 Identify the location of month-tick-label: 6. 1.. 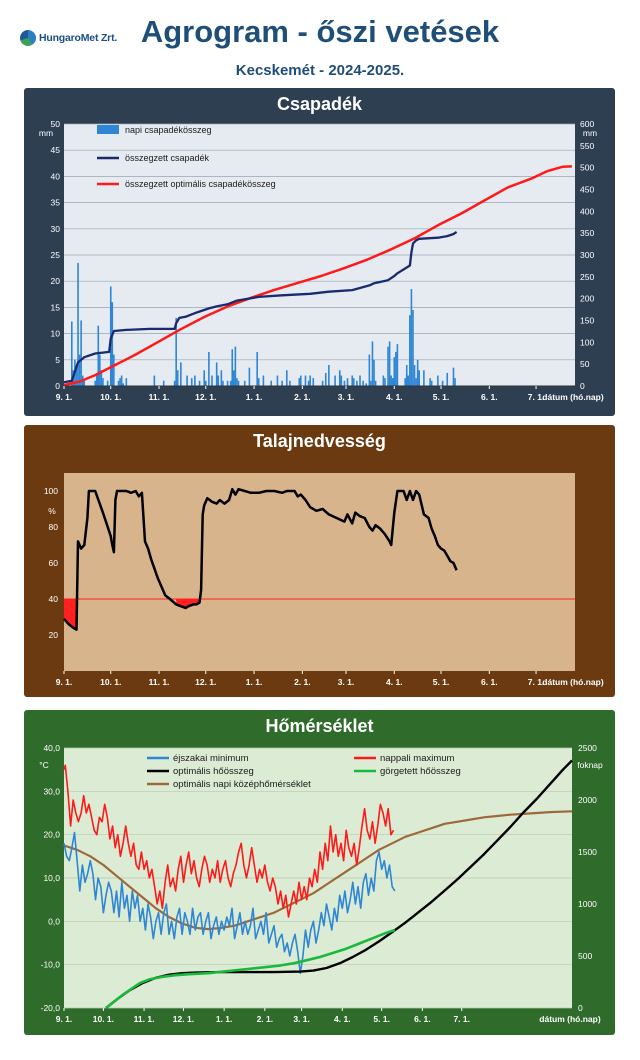
(489, 397).